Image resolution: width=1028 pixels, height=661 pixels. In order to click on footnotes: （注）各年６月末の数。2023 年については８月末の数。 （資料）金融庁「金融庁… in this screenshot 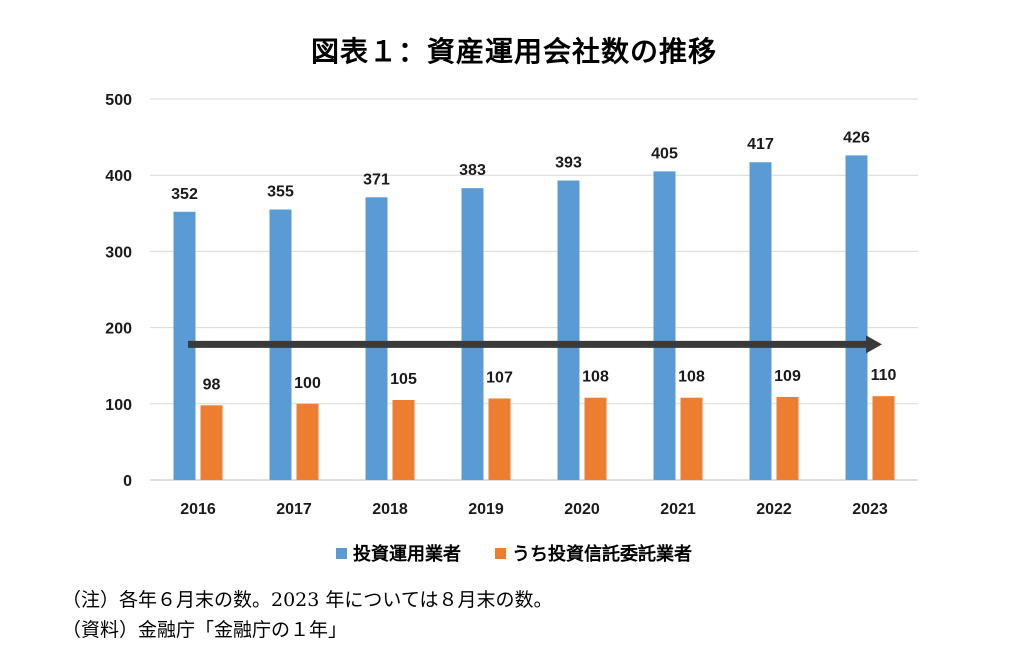, I will do `click(307, 615)`.